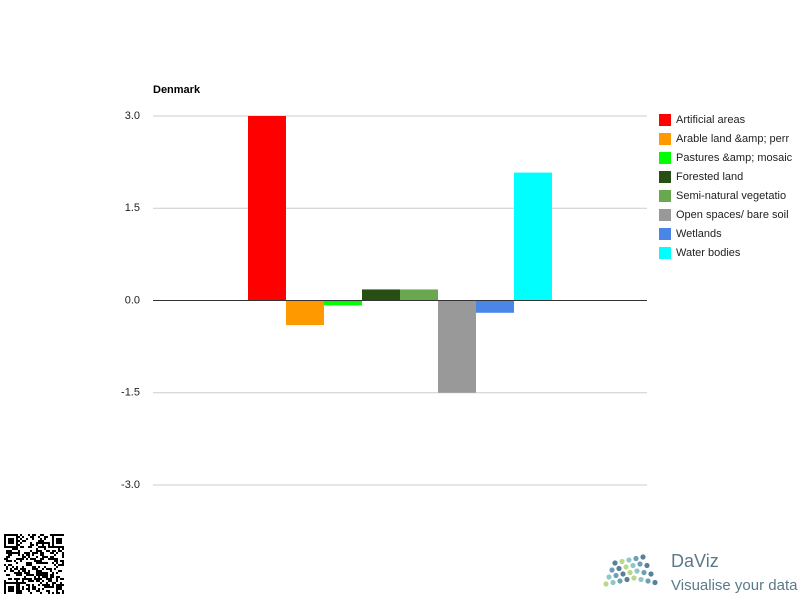 The width and height of the screenshot is (800, 600). What do you see at coordinates (132, 116) in the screenshot?
I see `y-tick-label: 3.0` at bounding box center [132, 116].